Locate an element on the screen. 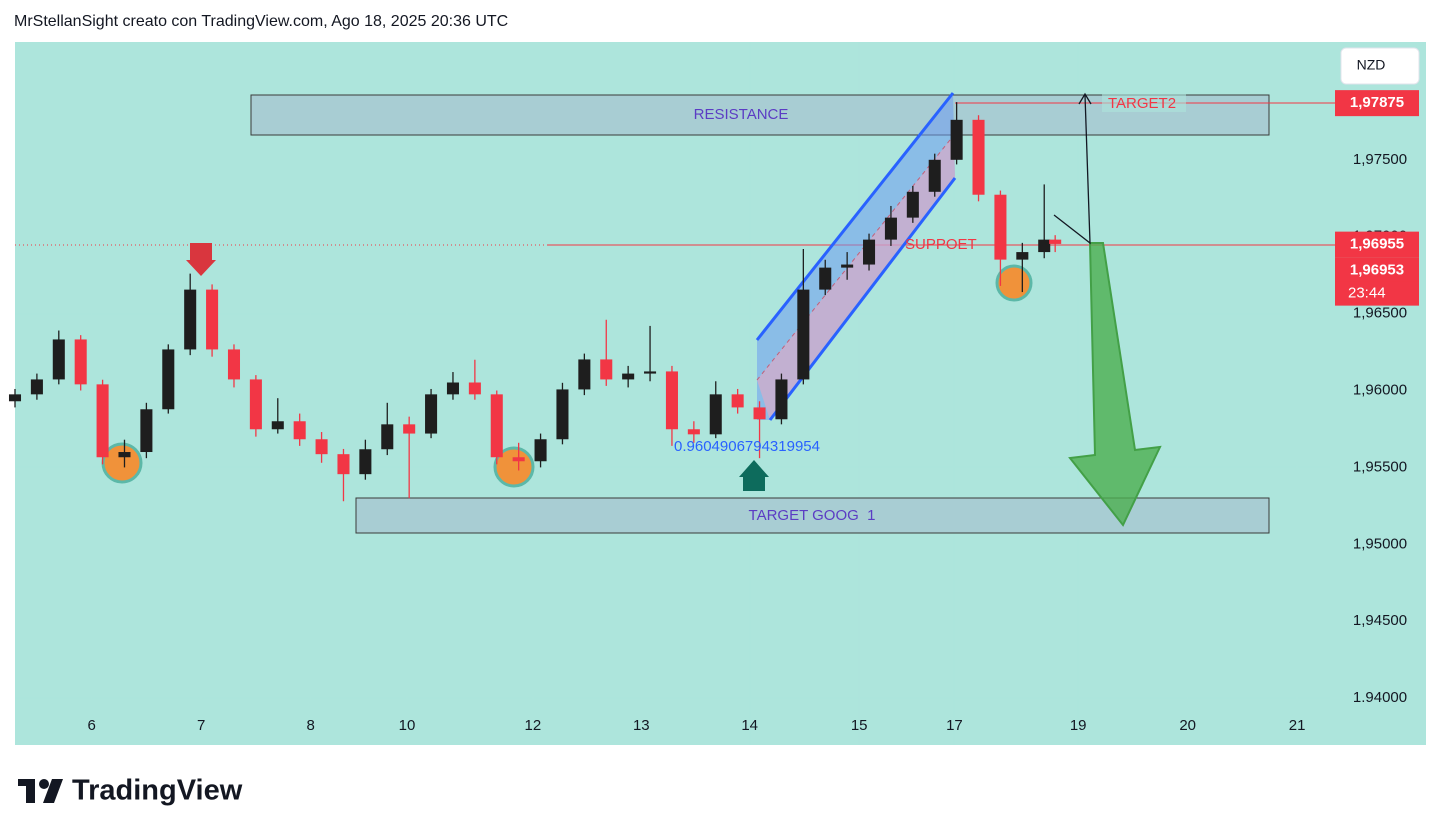 This screenshot has height=836, width=1442. annotation: RESISTANCE is located at coordinates (741, 114).